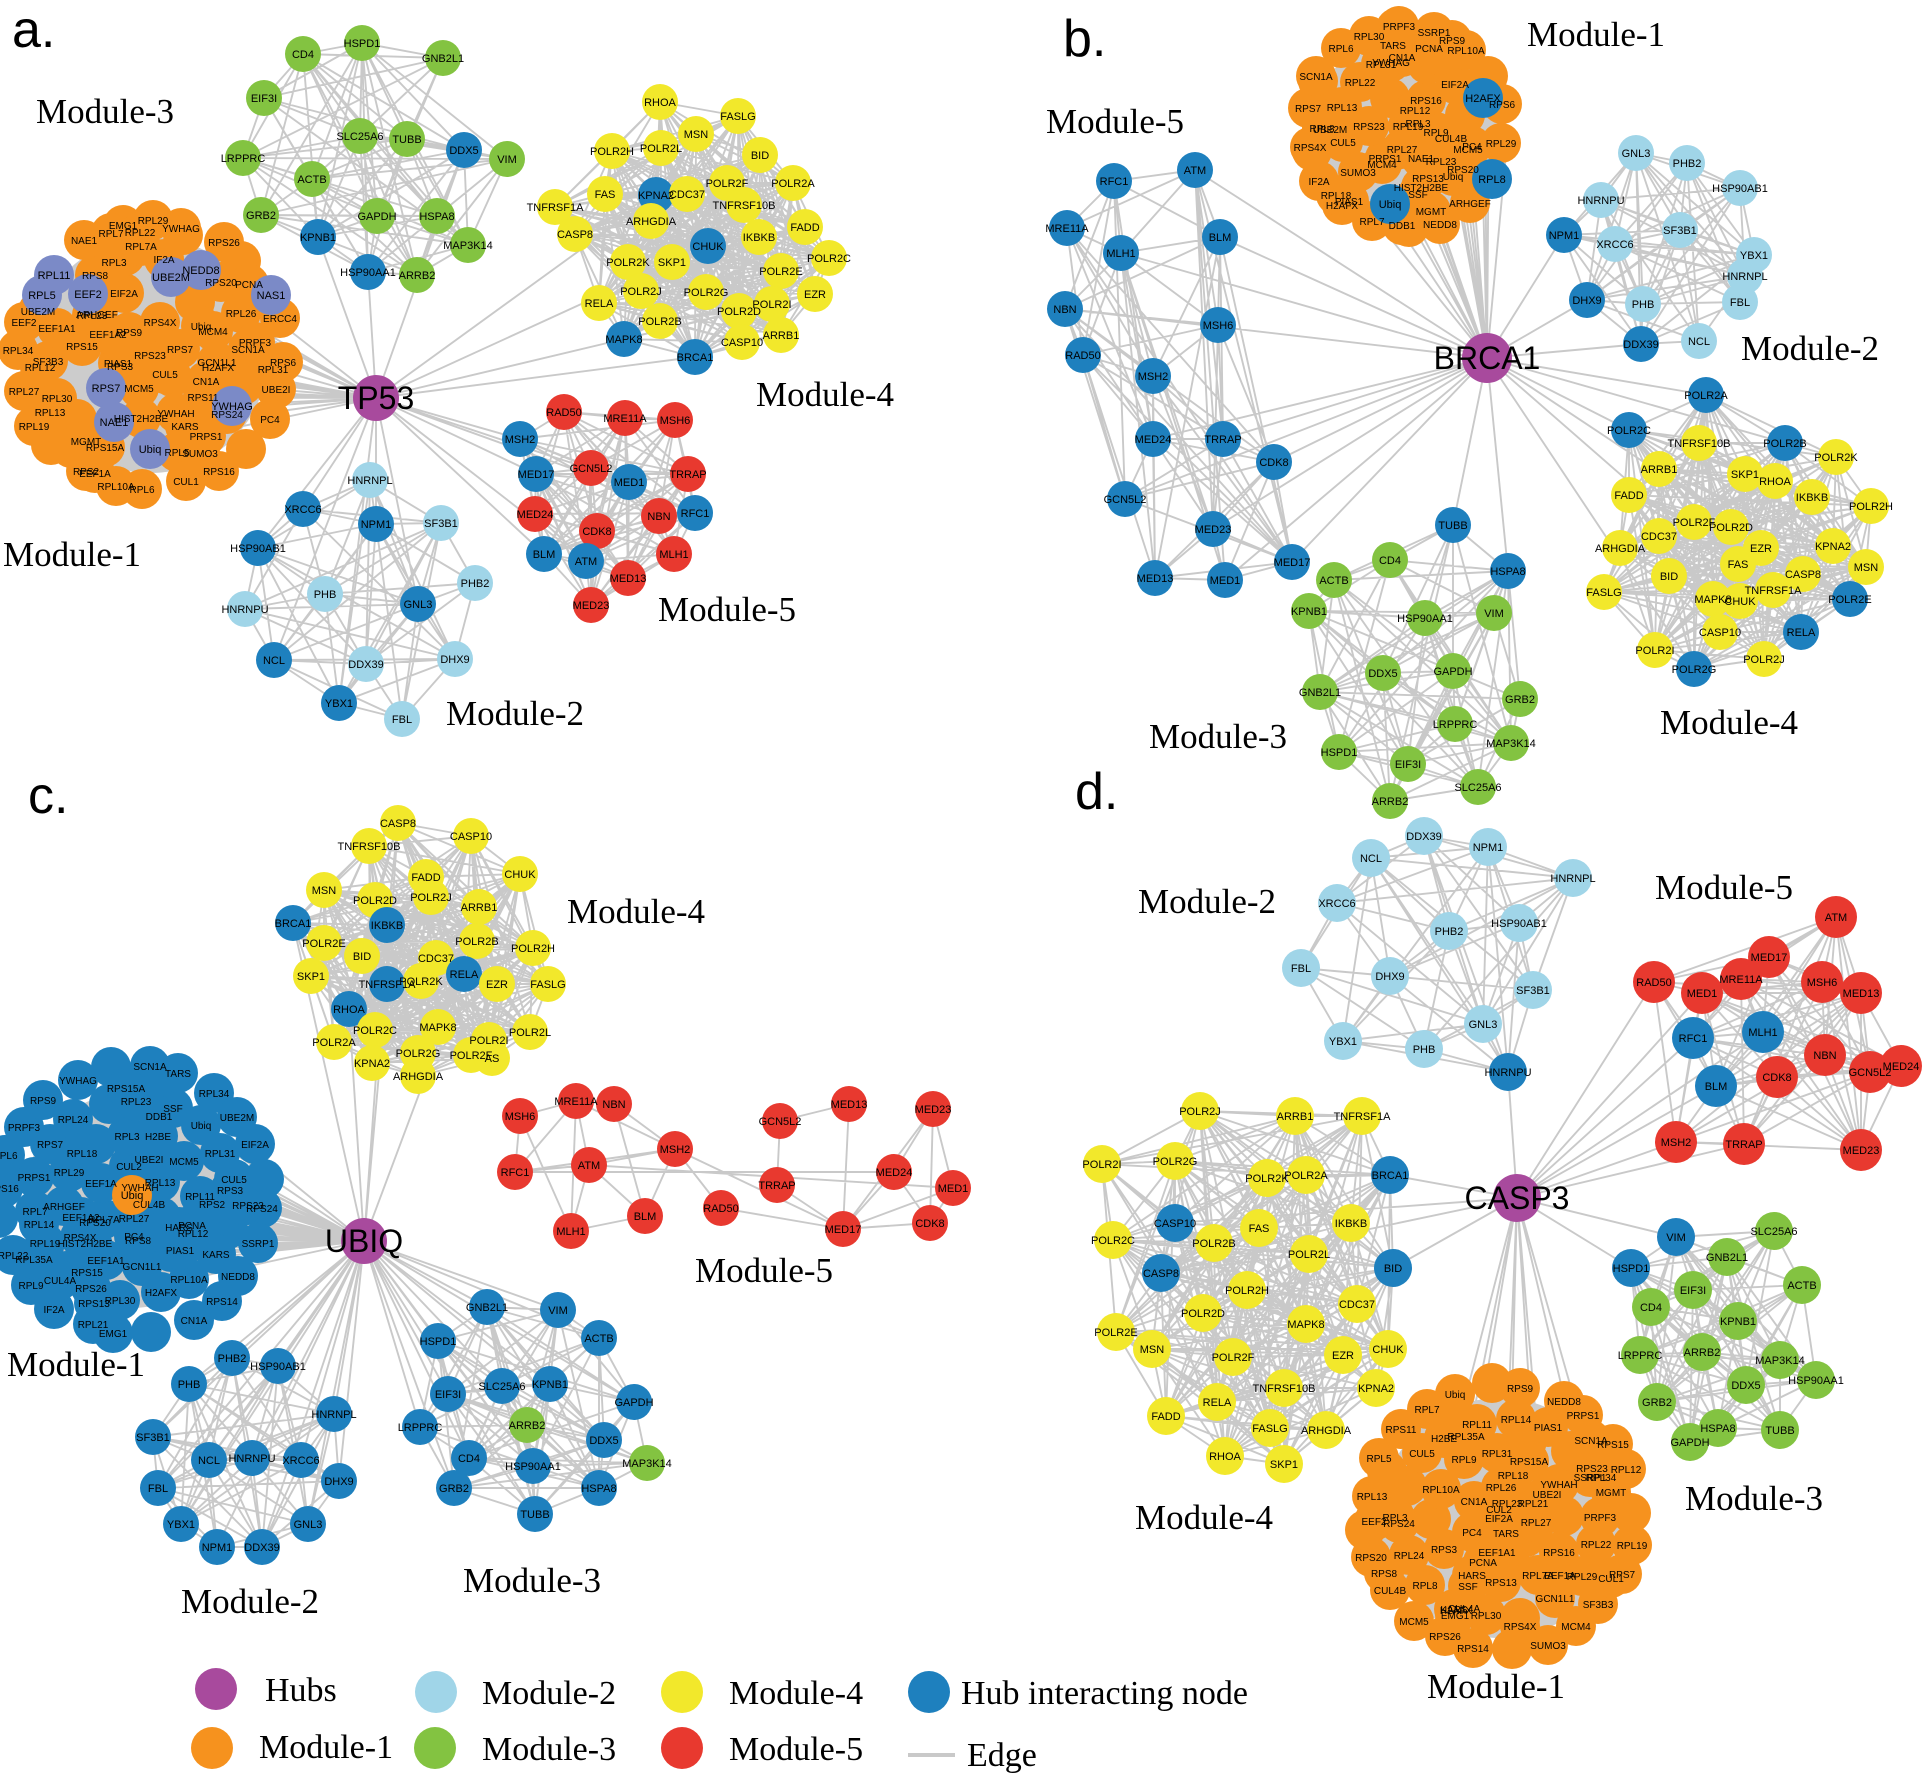 This screenshot has width=1923, height=1775. I want to click on svg-text: CN1A, so click(1402, 58).